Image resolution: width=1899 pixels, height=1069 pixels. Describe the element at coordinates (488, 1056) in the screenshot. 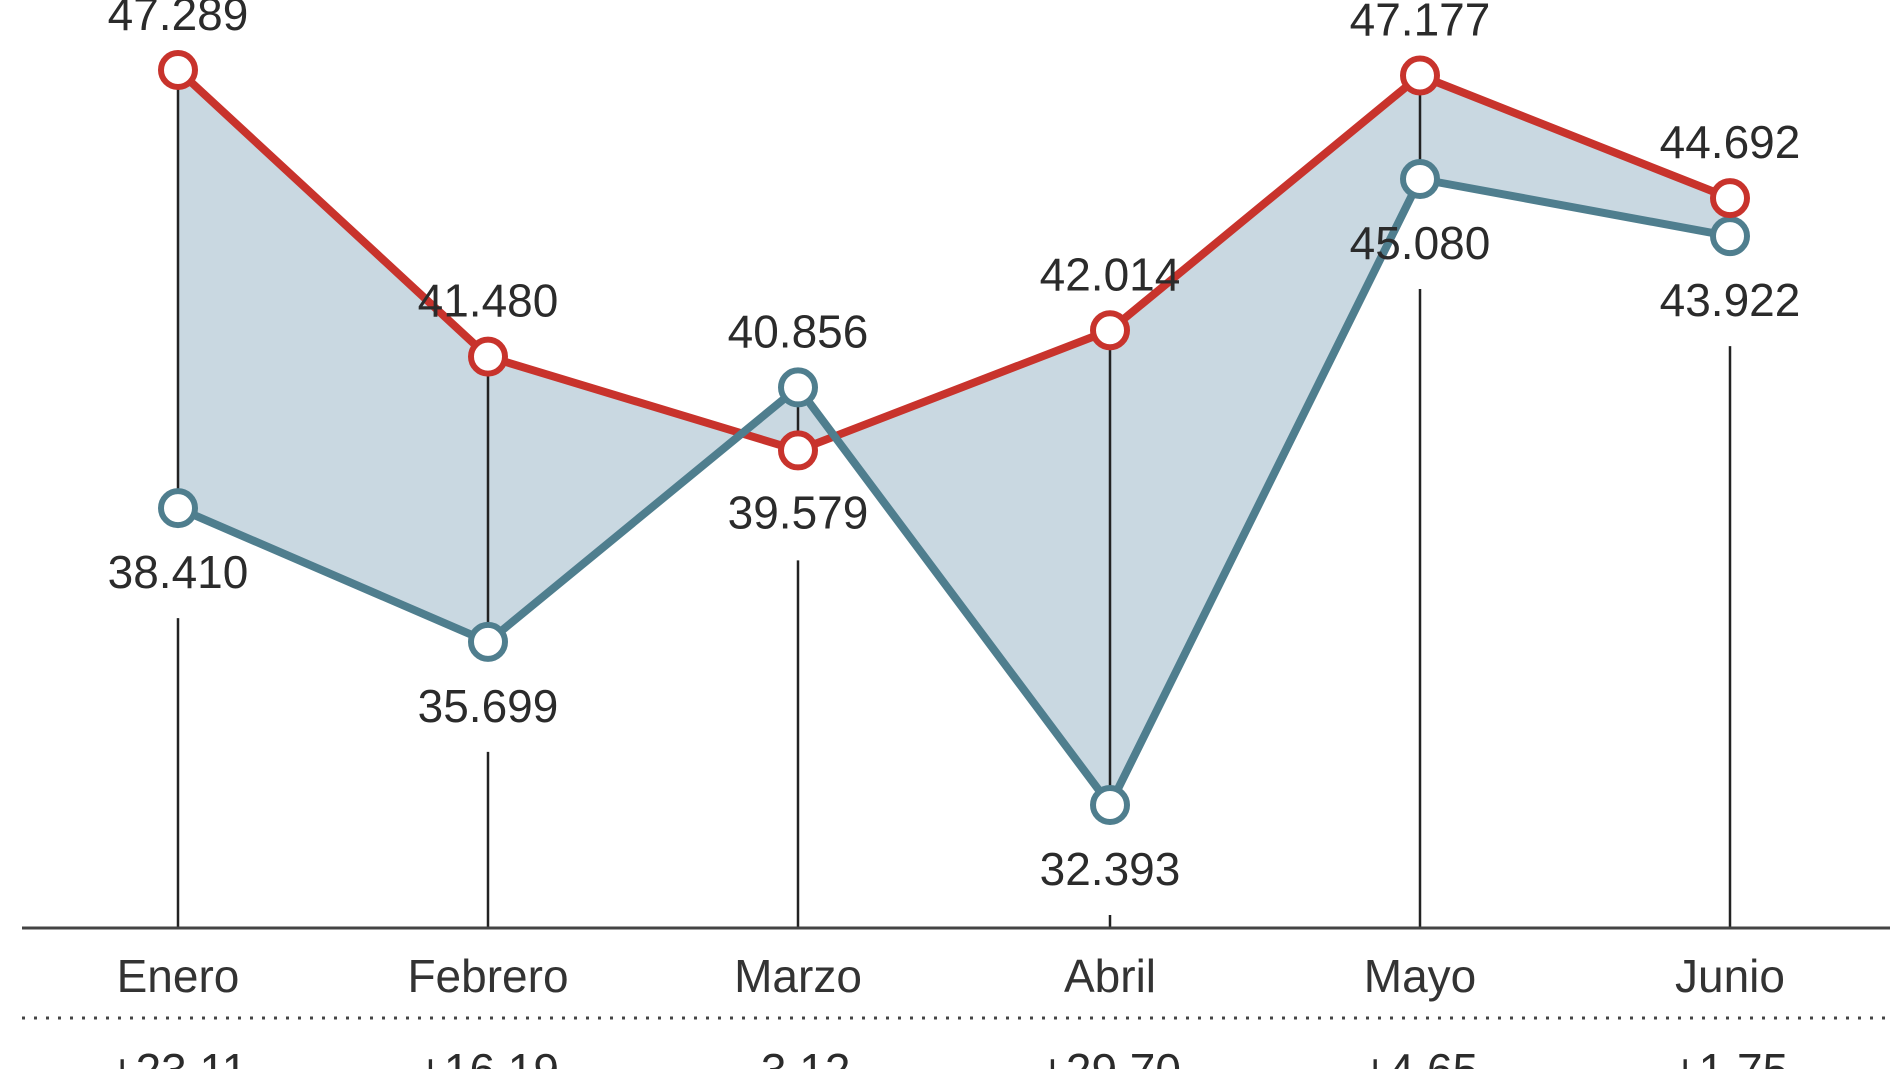

I see `change-value: +16,19` at that location.